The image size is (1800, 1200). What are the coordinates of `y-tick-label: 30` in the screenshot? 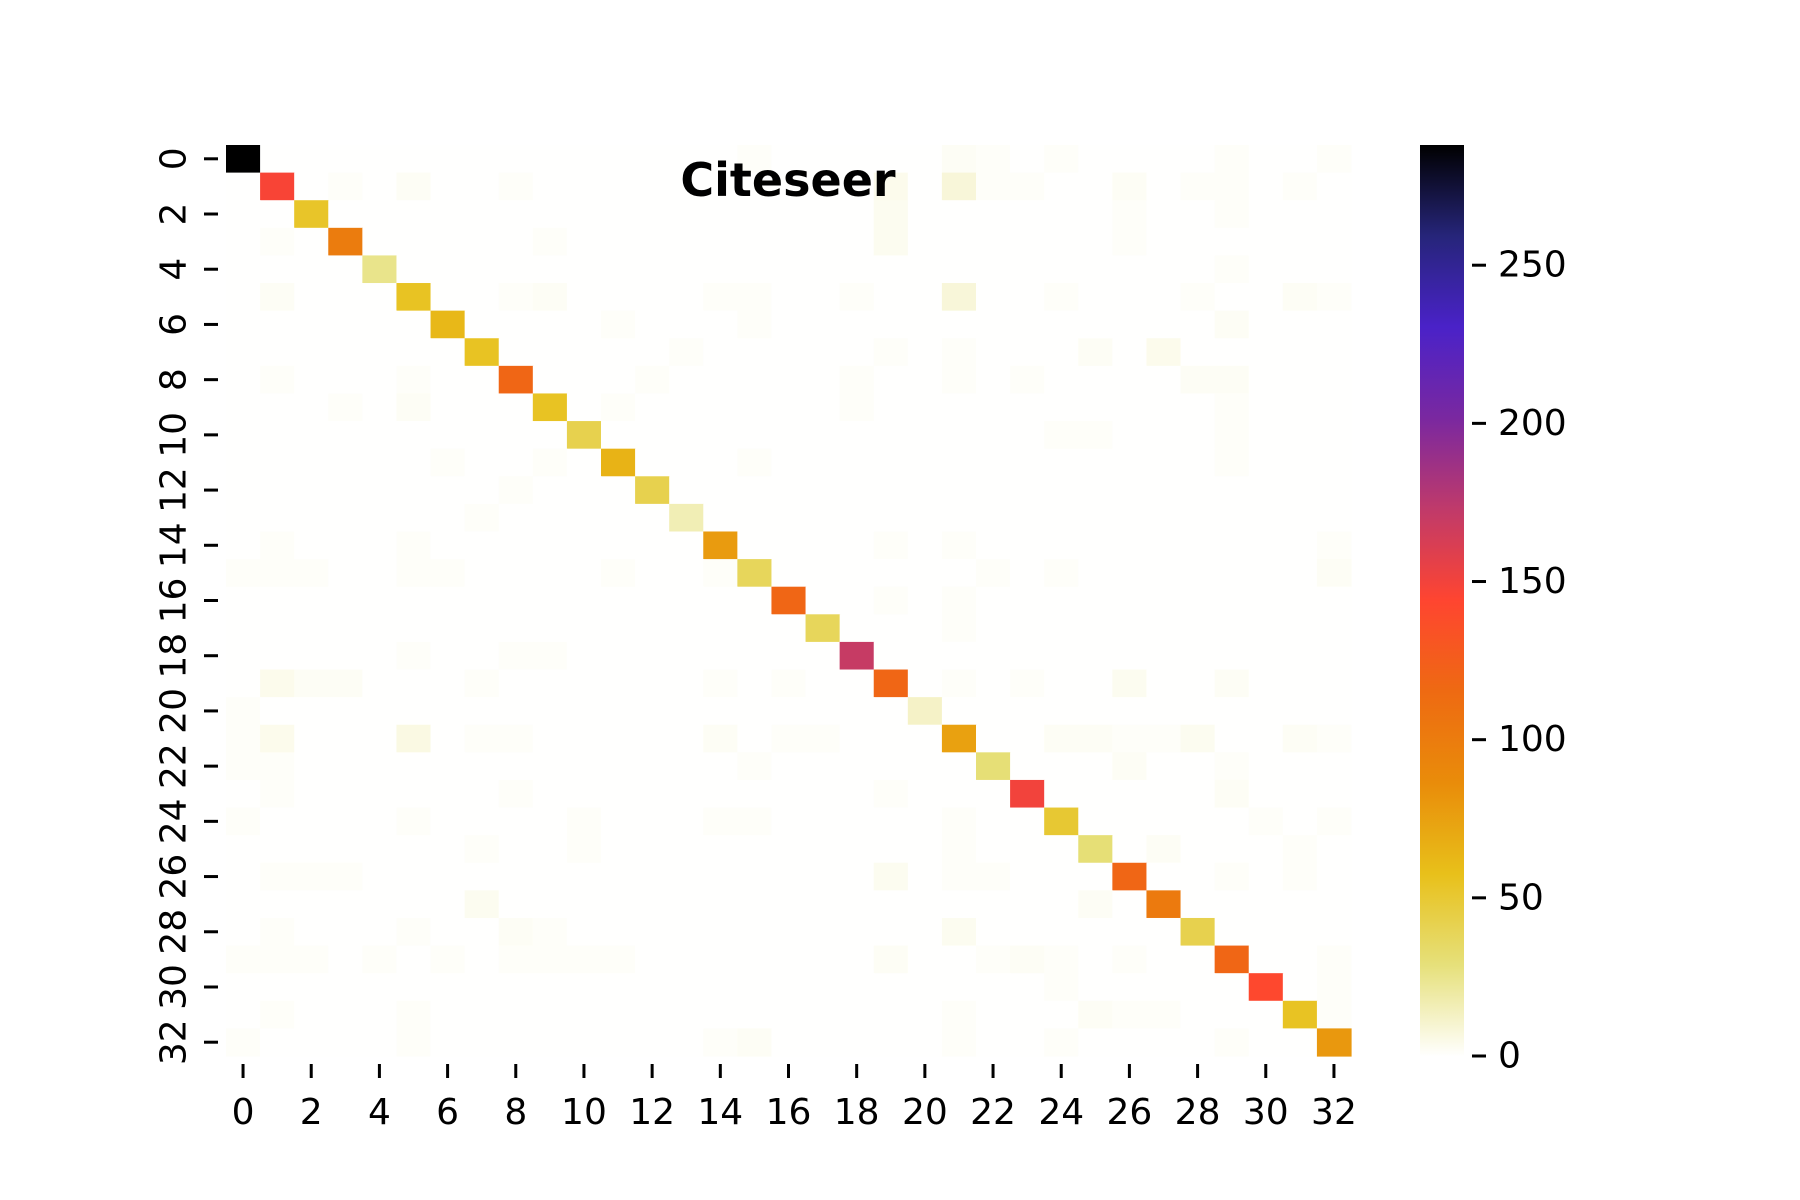 It's located at (174, 987).